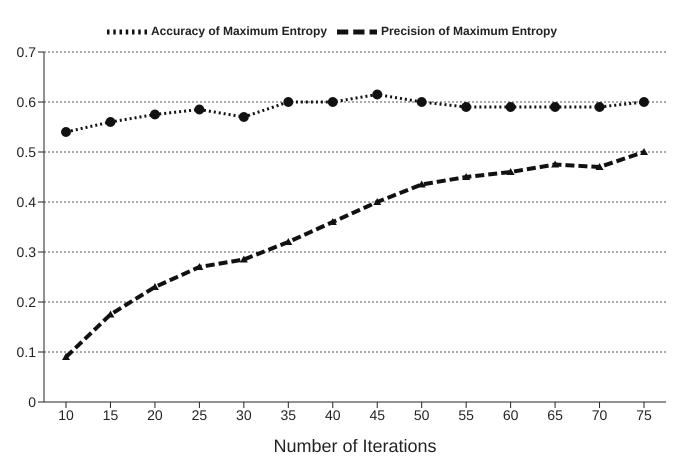 The image size is (682, 464). Describe the element at coordinates (110, 414) in the screenshot. I see `x-tick-label: 15` at that location.